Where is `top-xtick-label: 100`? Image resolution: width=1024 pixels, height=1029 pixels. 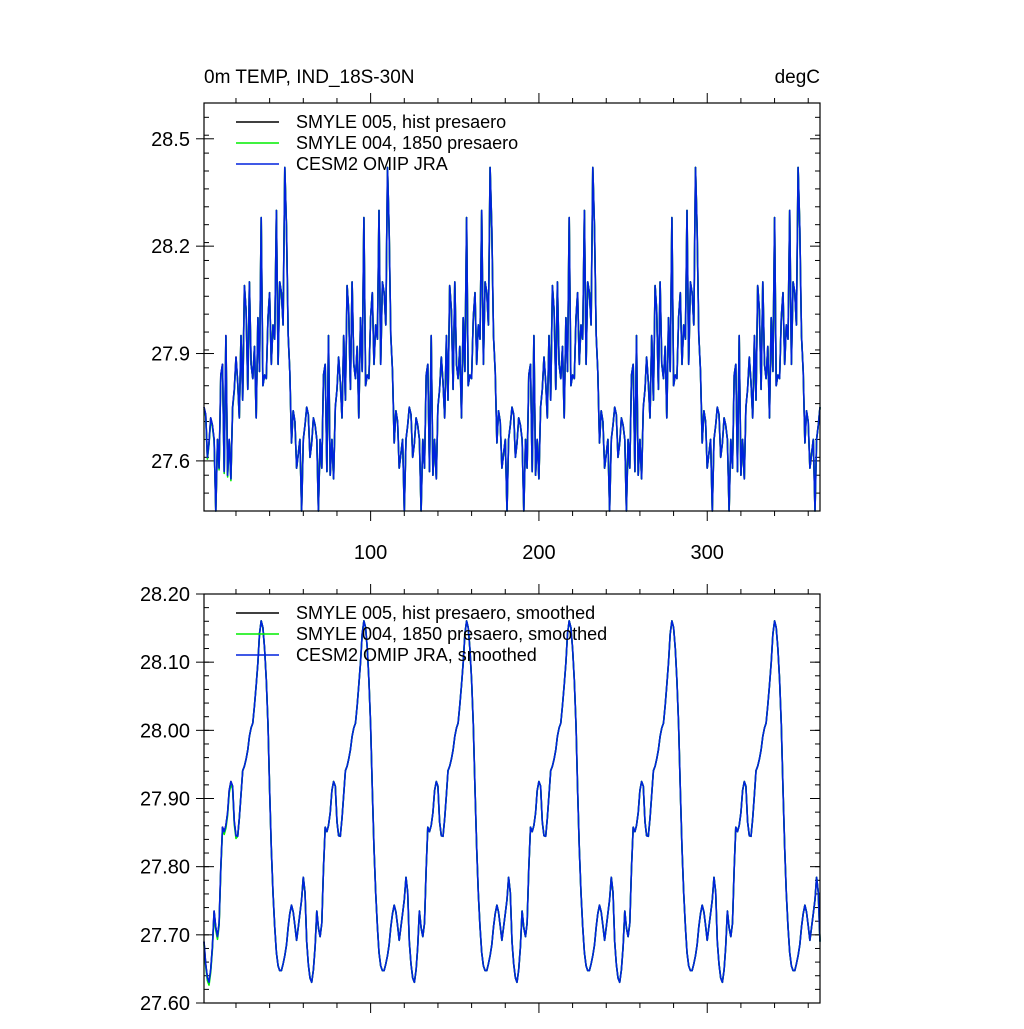
top-xtick-label: 100 is located at coordinates (370, 553).